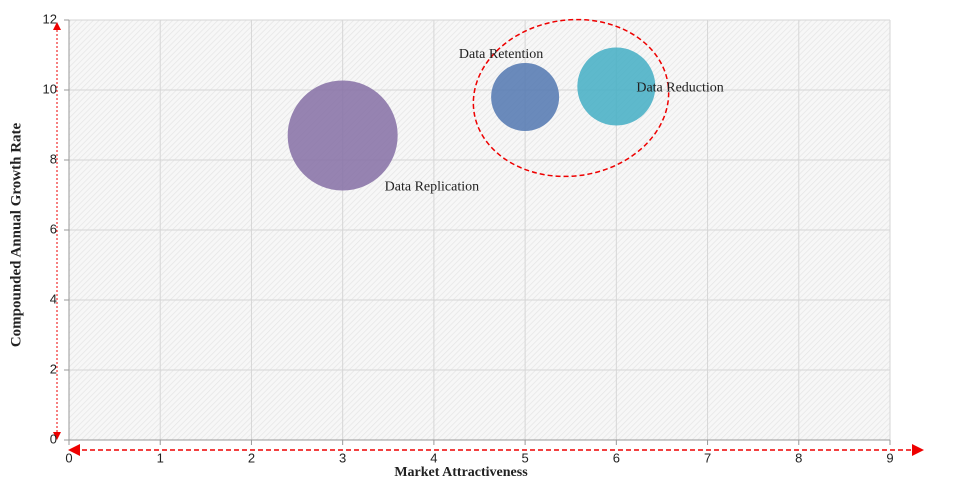  What do you see at coordinates (342, 457) in the screenshot?
I see `x-tick-label: 3` at bounding box center [342, 457].